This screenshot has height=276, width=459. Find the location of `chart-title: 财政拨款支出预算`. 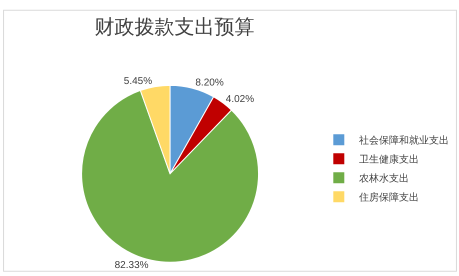

chart-title: 财政拨款支出预算 is located at coordinates (174, 27).